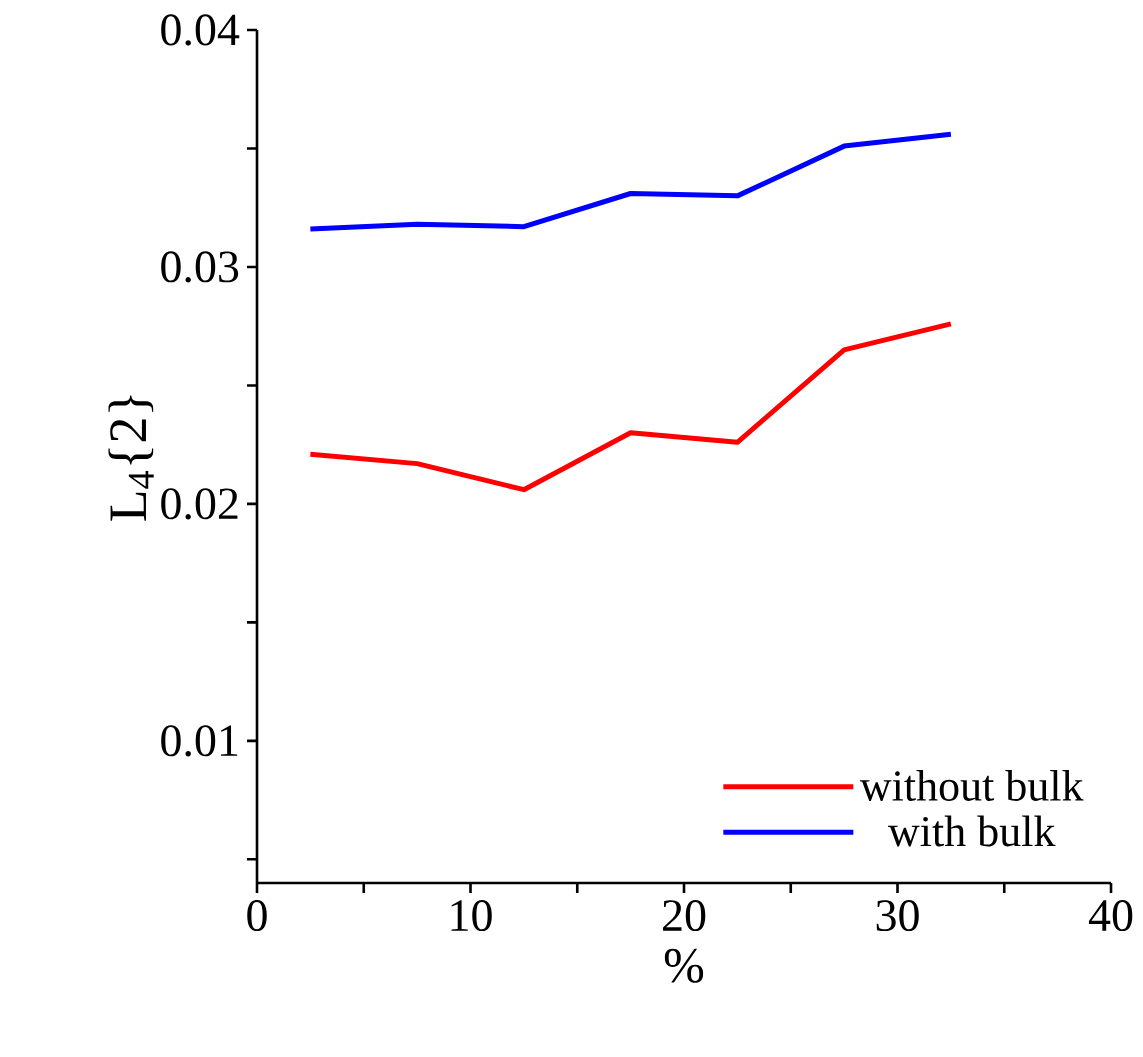 Image resolution: width=1143 pixels, height=1057 pixels. I want to click on y-tick-label: 0.04, so click(200, 30).